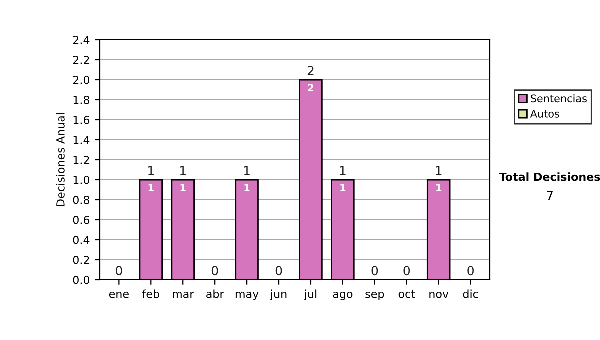 The width and height of the screenshot is (600, 340). I want to click on x-tick-label: feb, so click(151, 294).